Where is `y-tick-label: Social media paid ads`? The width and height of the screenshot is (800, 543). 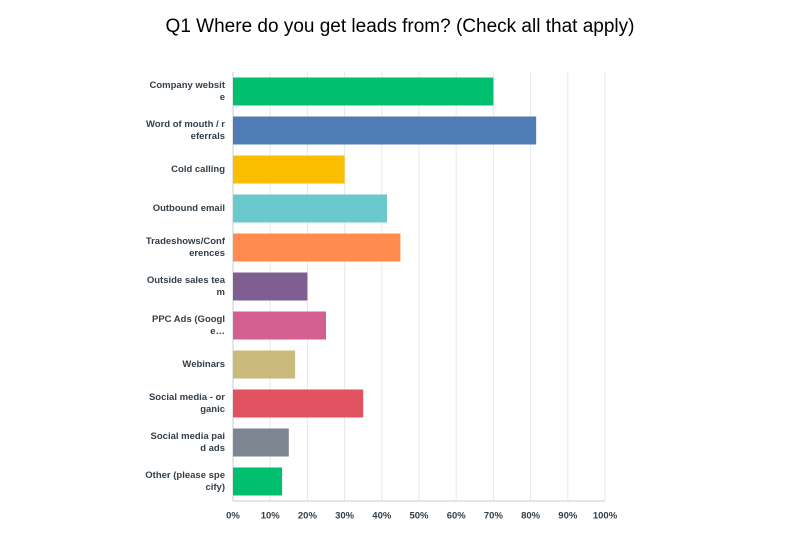 y-tick-label: Social media paid ads is located at coordinates (187, 442).